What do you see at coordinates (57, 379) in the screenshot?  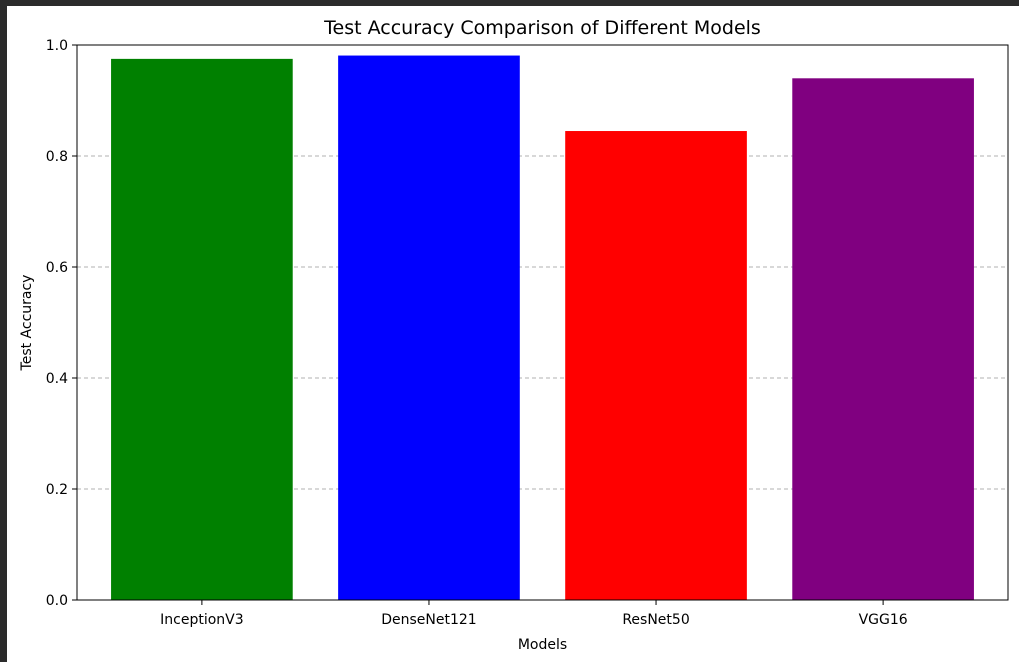 I see `y-tick-label: 0.4` at bounding box center [57, 379].